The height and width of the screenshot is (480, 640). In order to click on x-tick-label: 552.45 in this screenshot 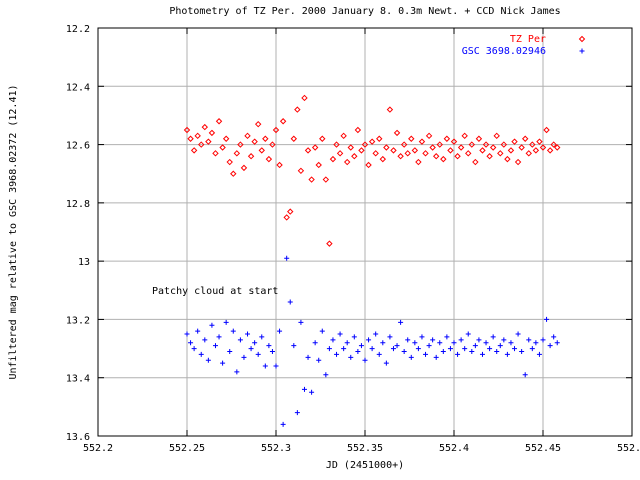, I will do `click(543, 448)`.